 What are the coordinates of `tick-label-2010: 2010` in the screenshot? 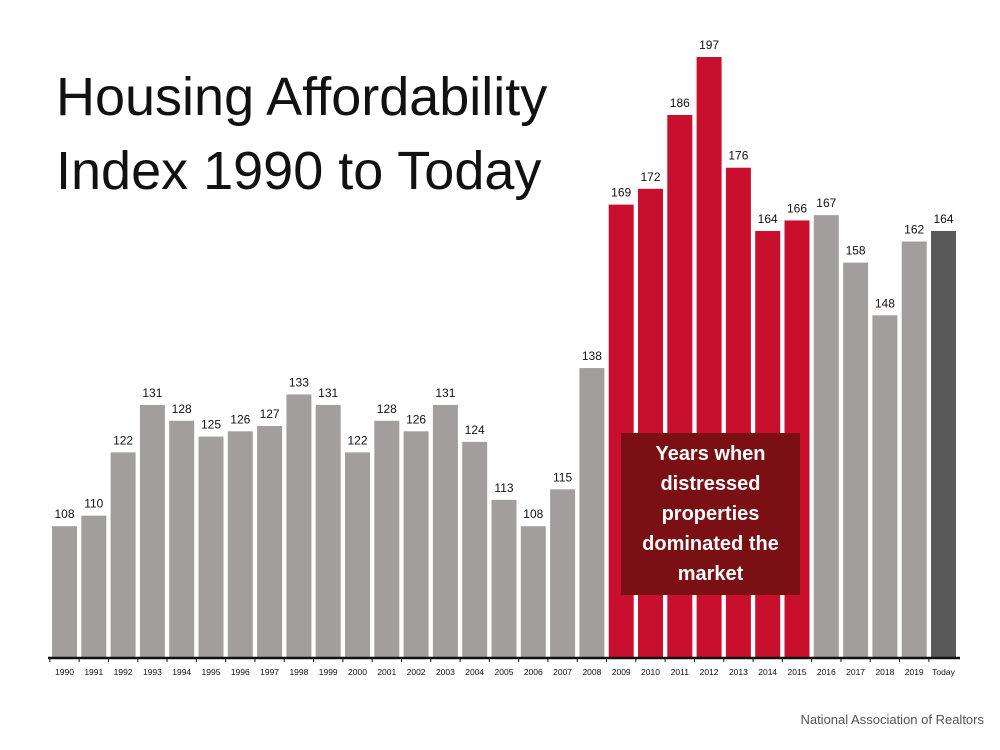 It's located at (650, 672).